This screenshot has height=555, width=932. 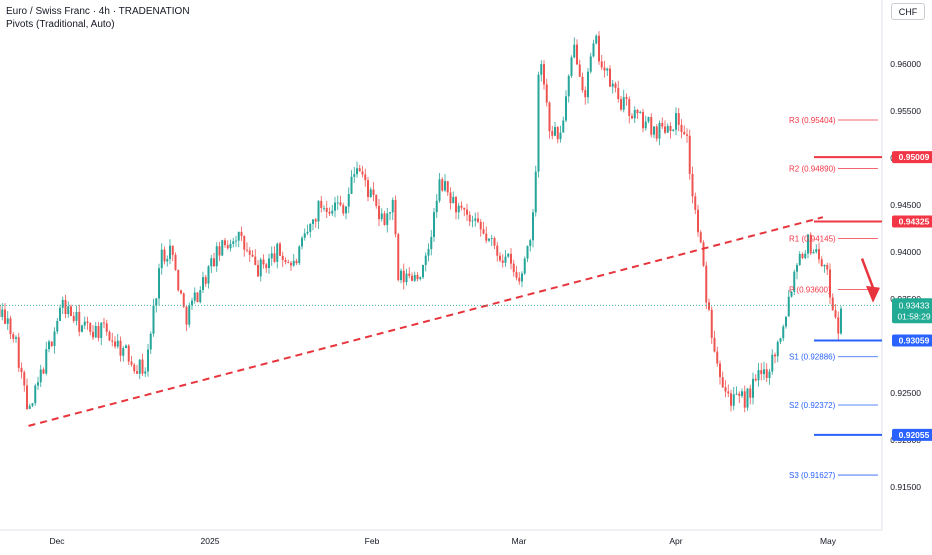 What do you see at coordinates (914, 435) in the screenshot?
I see `level-tag-label: 0.92055` at bounding box center [914, 435].